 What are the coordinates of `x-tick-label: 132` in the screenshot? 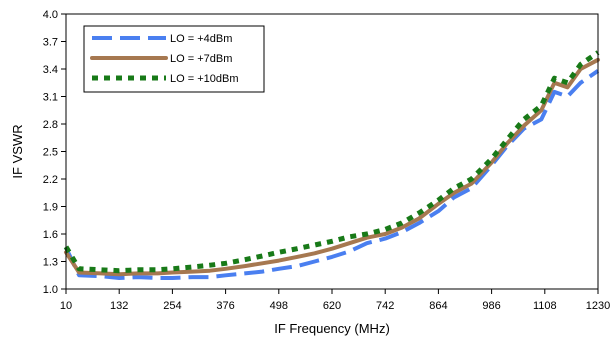 It's located at (119, 306).